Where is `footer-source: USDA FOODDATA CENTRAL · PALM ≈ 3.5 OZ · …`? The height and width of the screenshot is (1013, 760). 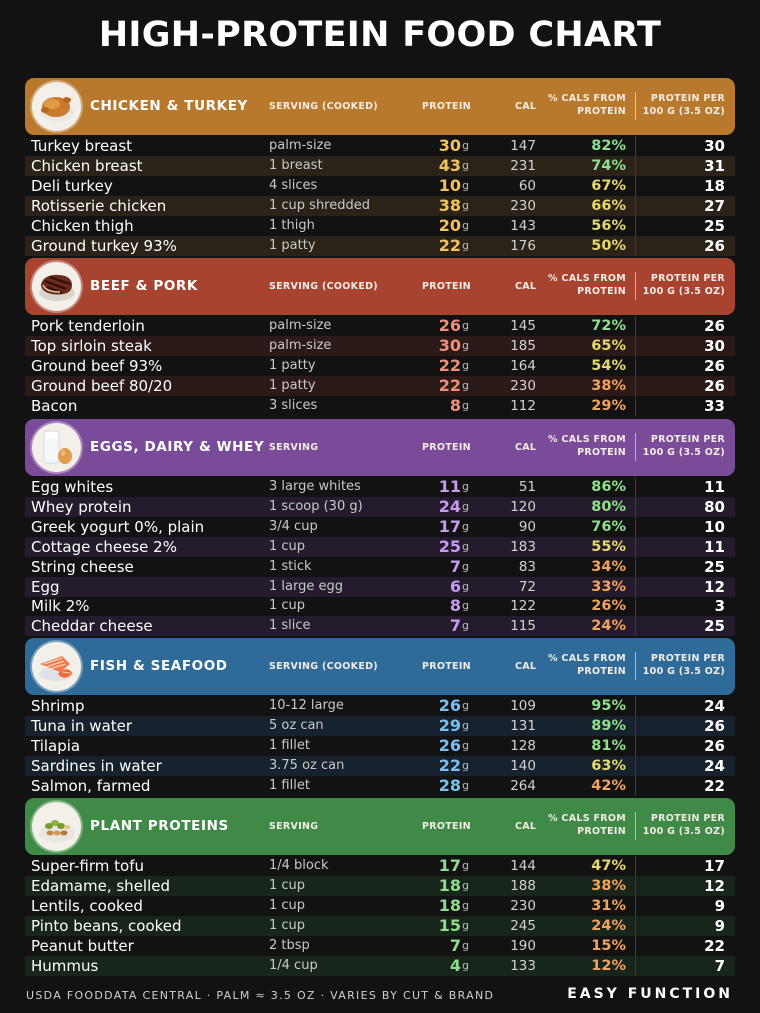
footer-source: USDA FOODDATA CENTRAL · PALM ≈ 3.5 OZ · … is located at coordinates (260, 995).